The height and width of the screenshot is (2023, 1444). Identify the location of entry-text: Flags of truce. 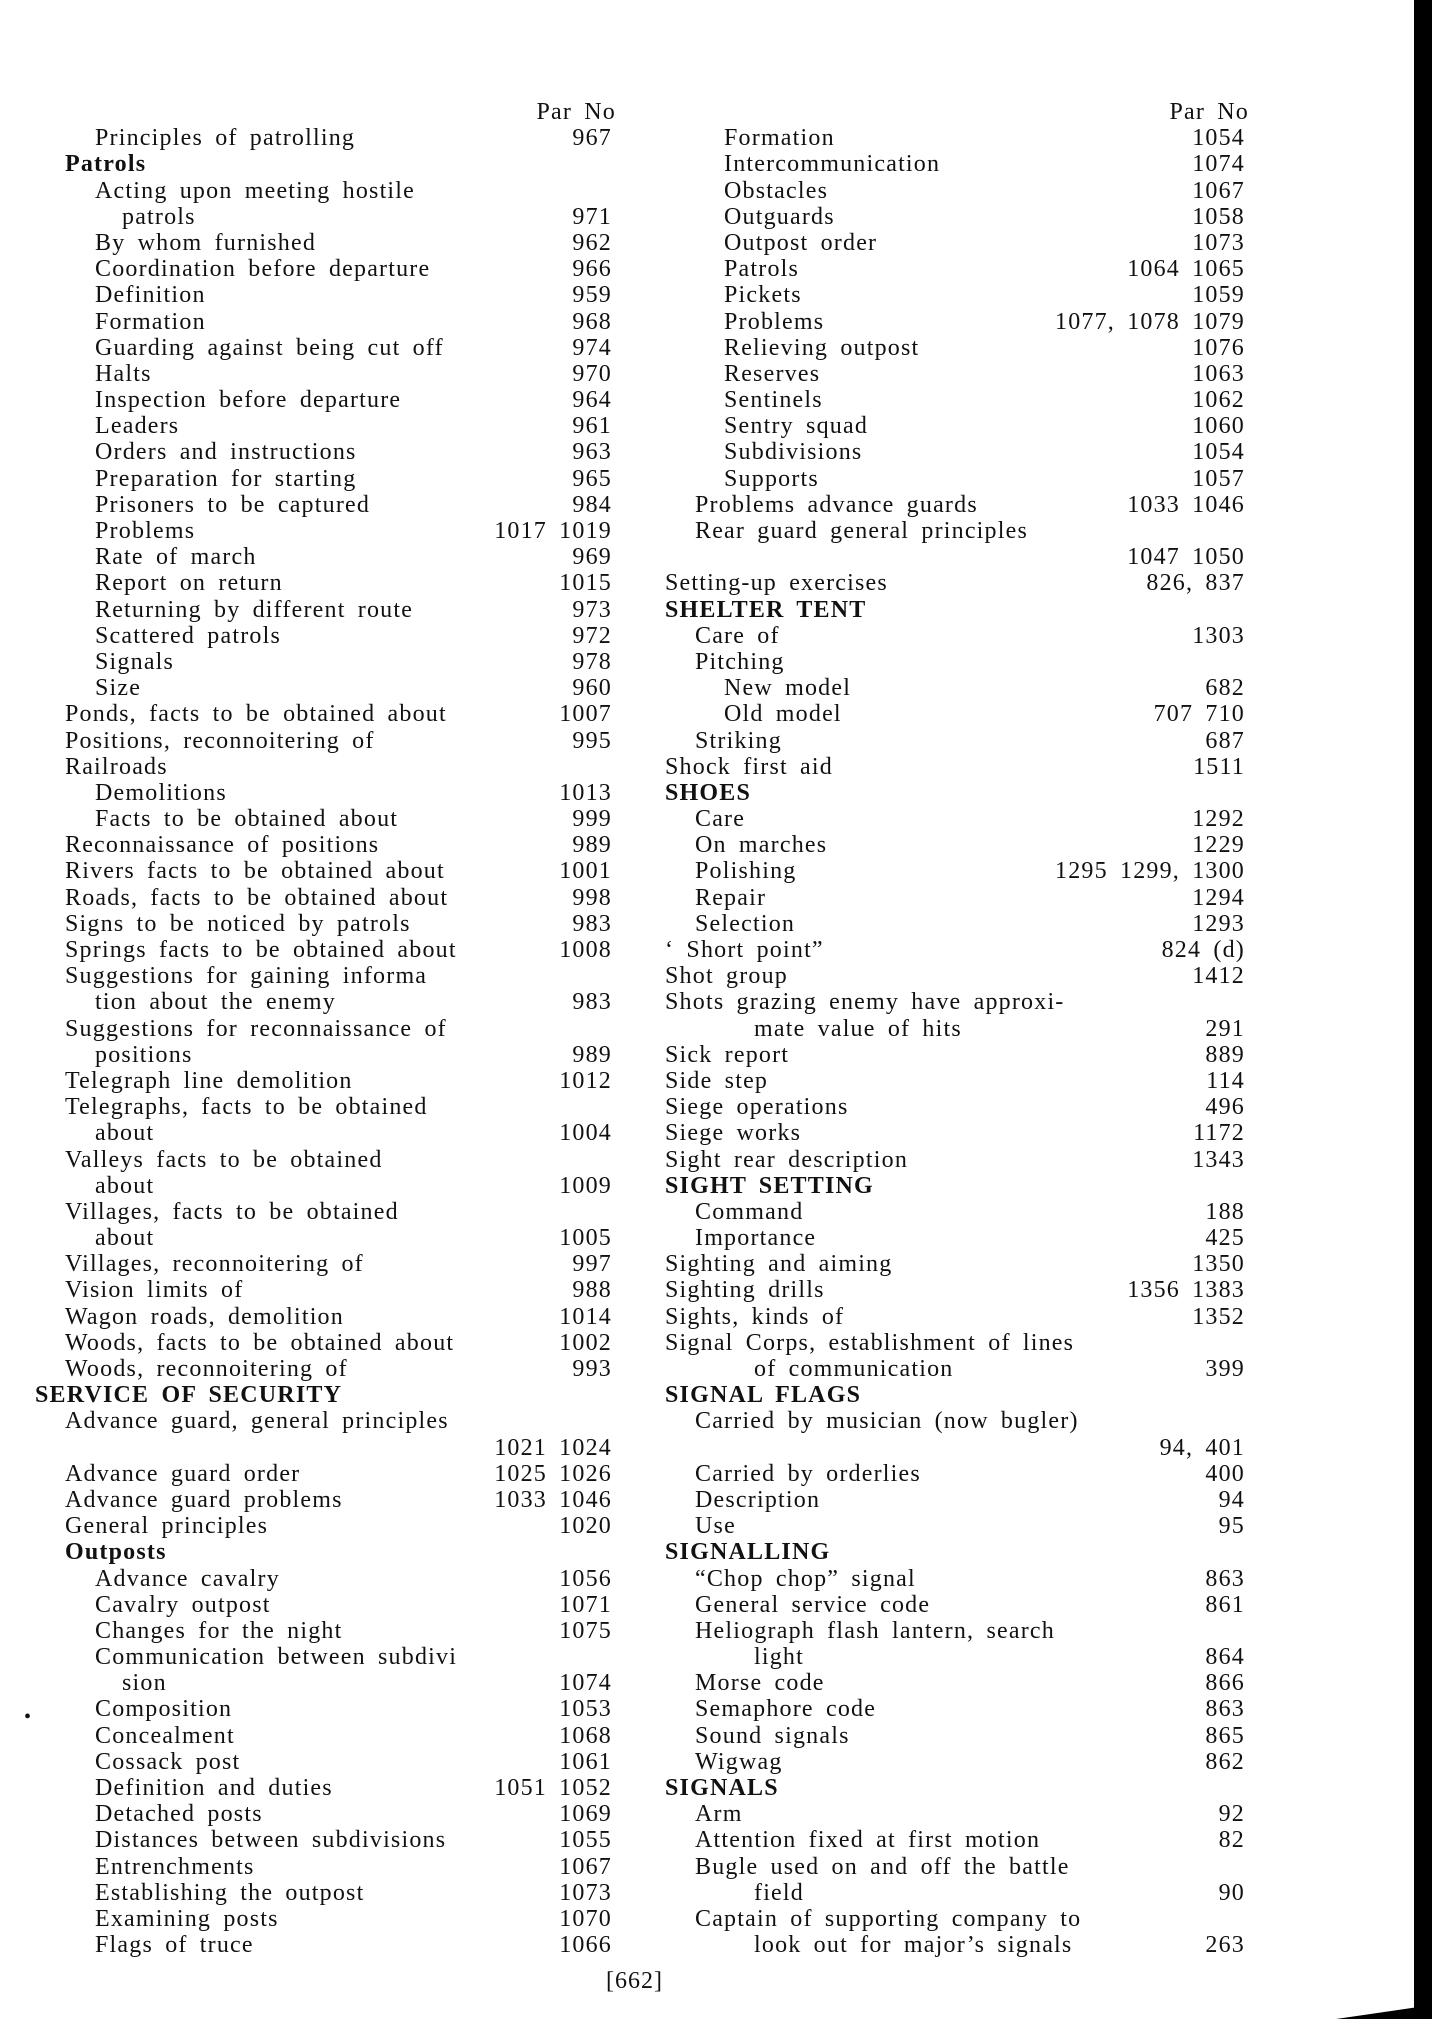
(174, 1945).